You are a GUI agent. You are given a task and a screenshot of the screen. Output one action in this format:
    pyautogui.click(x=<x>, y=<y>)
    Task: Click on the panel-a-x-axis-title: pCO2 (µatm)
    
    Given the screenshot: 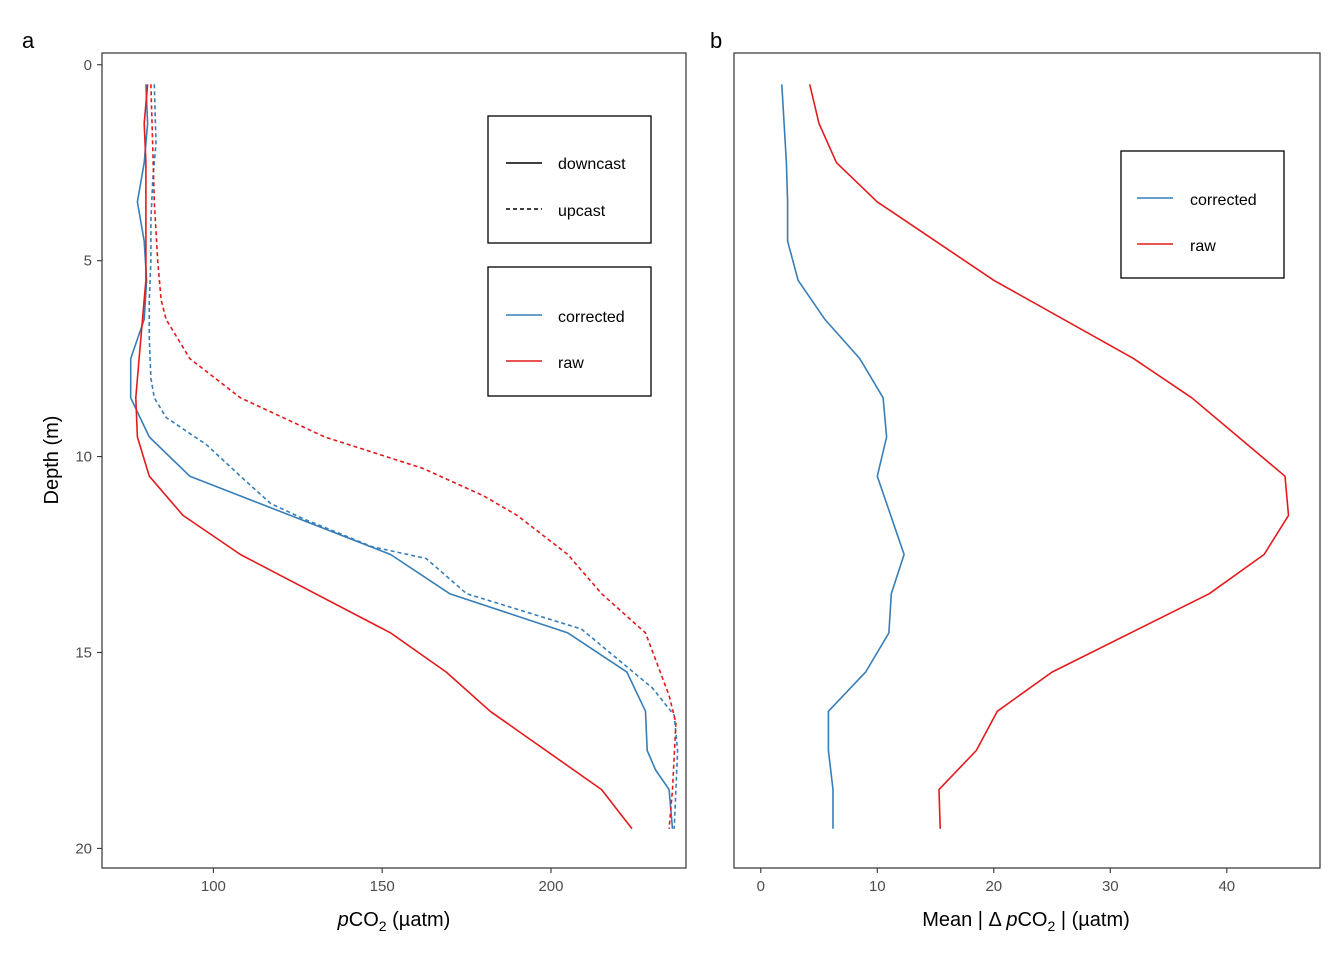 What is the action you would take?
    pyautogui.click(x=394, y=921)
    